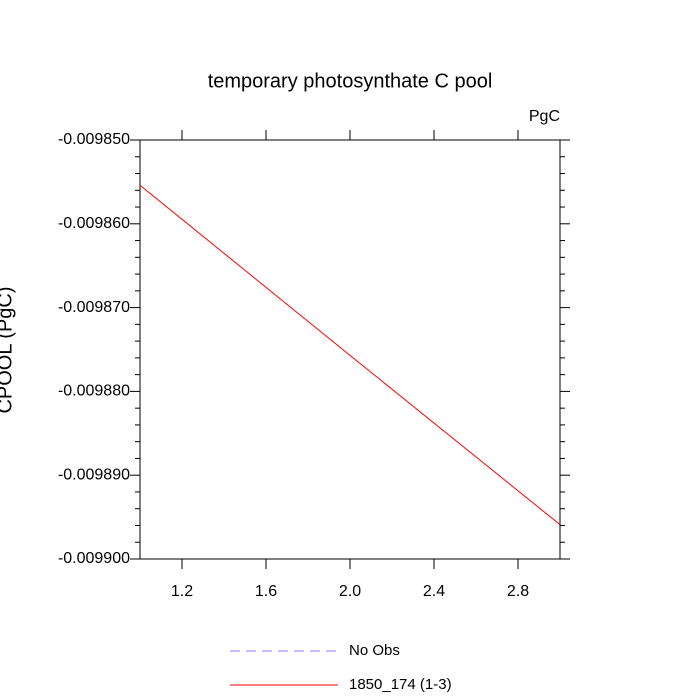 The width and height of the screenshot is (700, 700). I want to click on y-tick-label: -0.009850, so click(94, 139).